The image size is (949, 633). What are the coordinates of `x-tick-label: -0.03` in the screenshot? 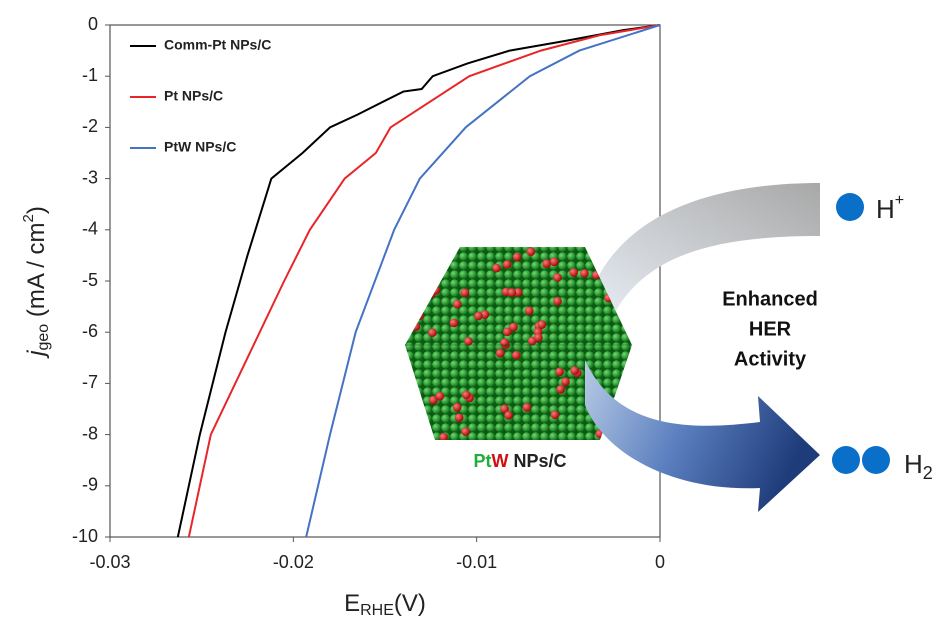 It's located at (109, 562).